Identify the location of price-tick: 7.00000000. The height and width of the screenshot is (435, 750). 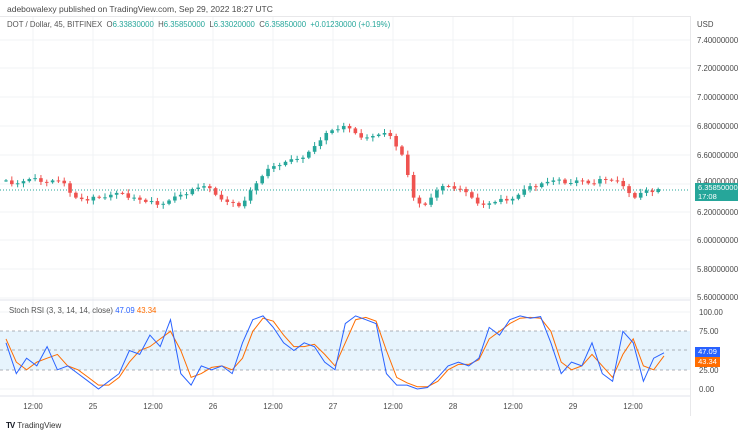
(718, 97).